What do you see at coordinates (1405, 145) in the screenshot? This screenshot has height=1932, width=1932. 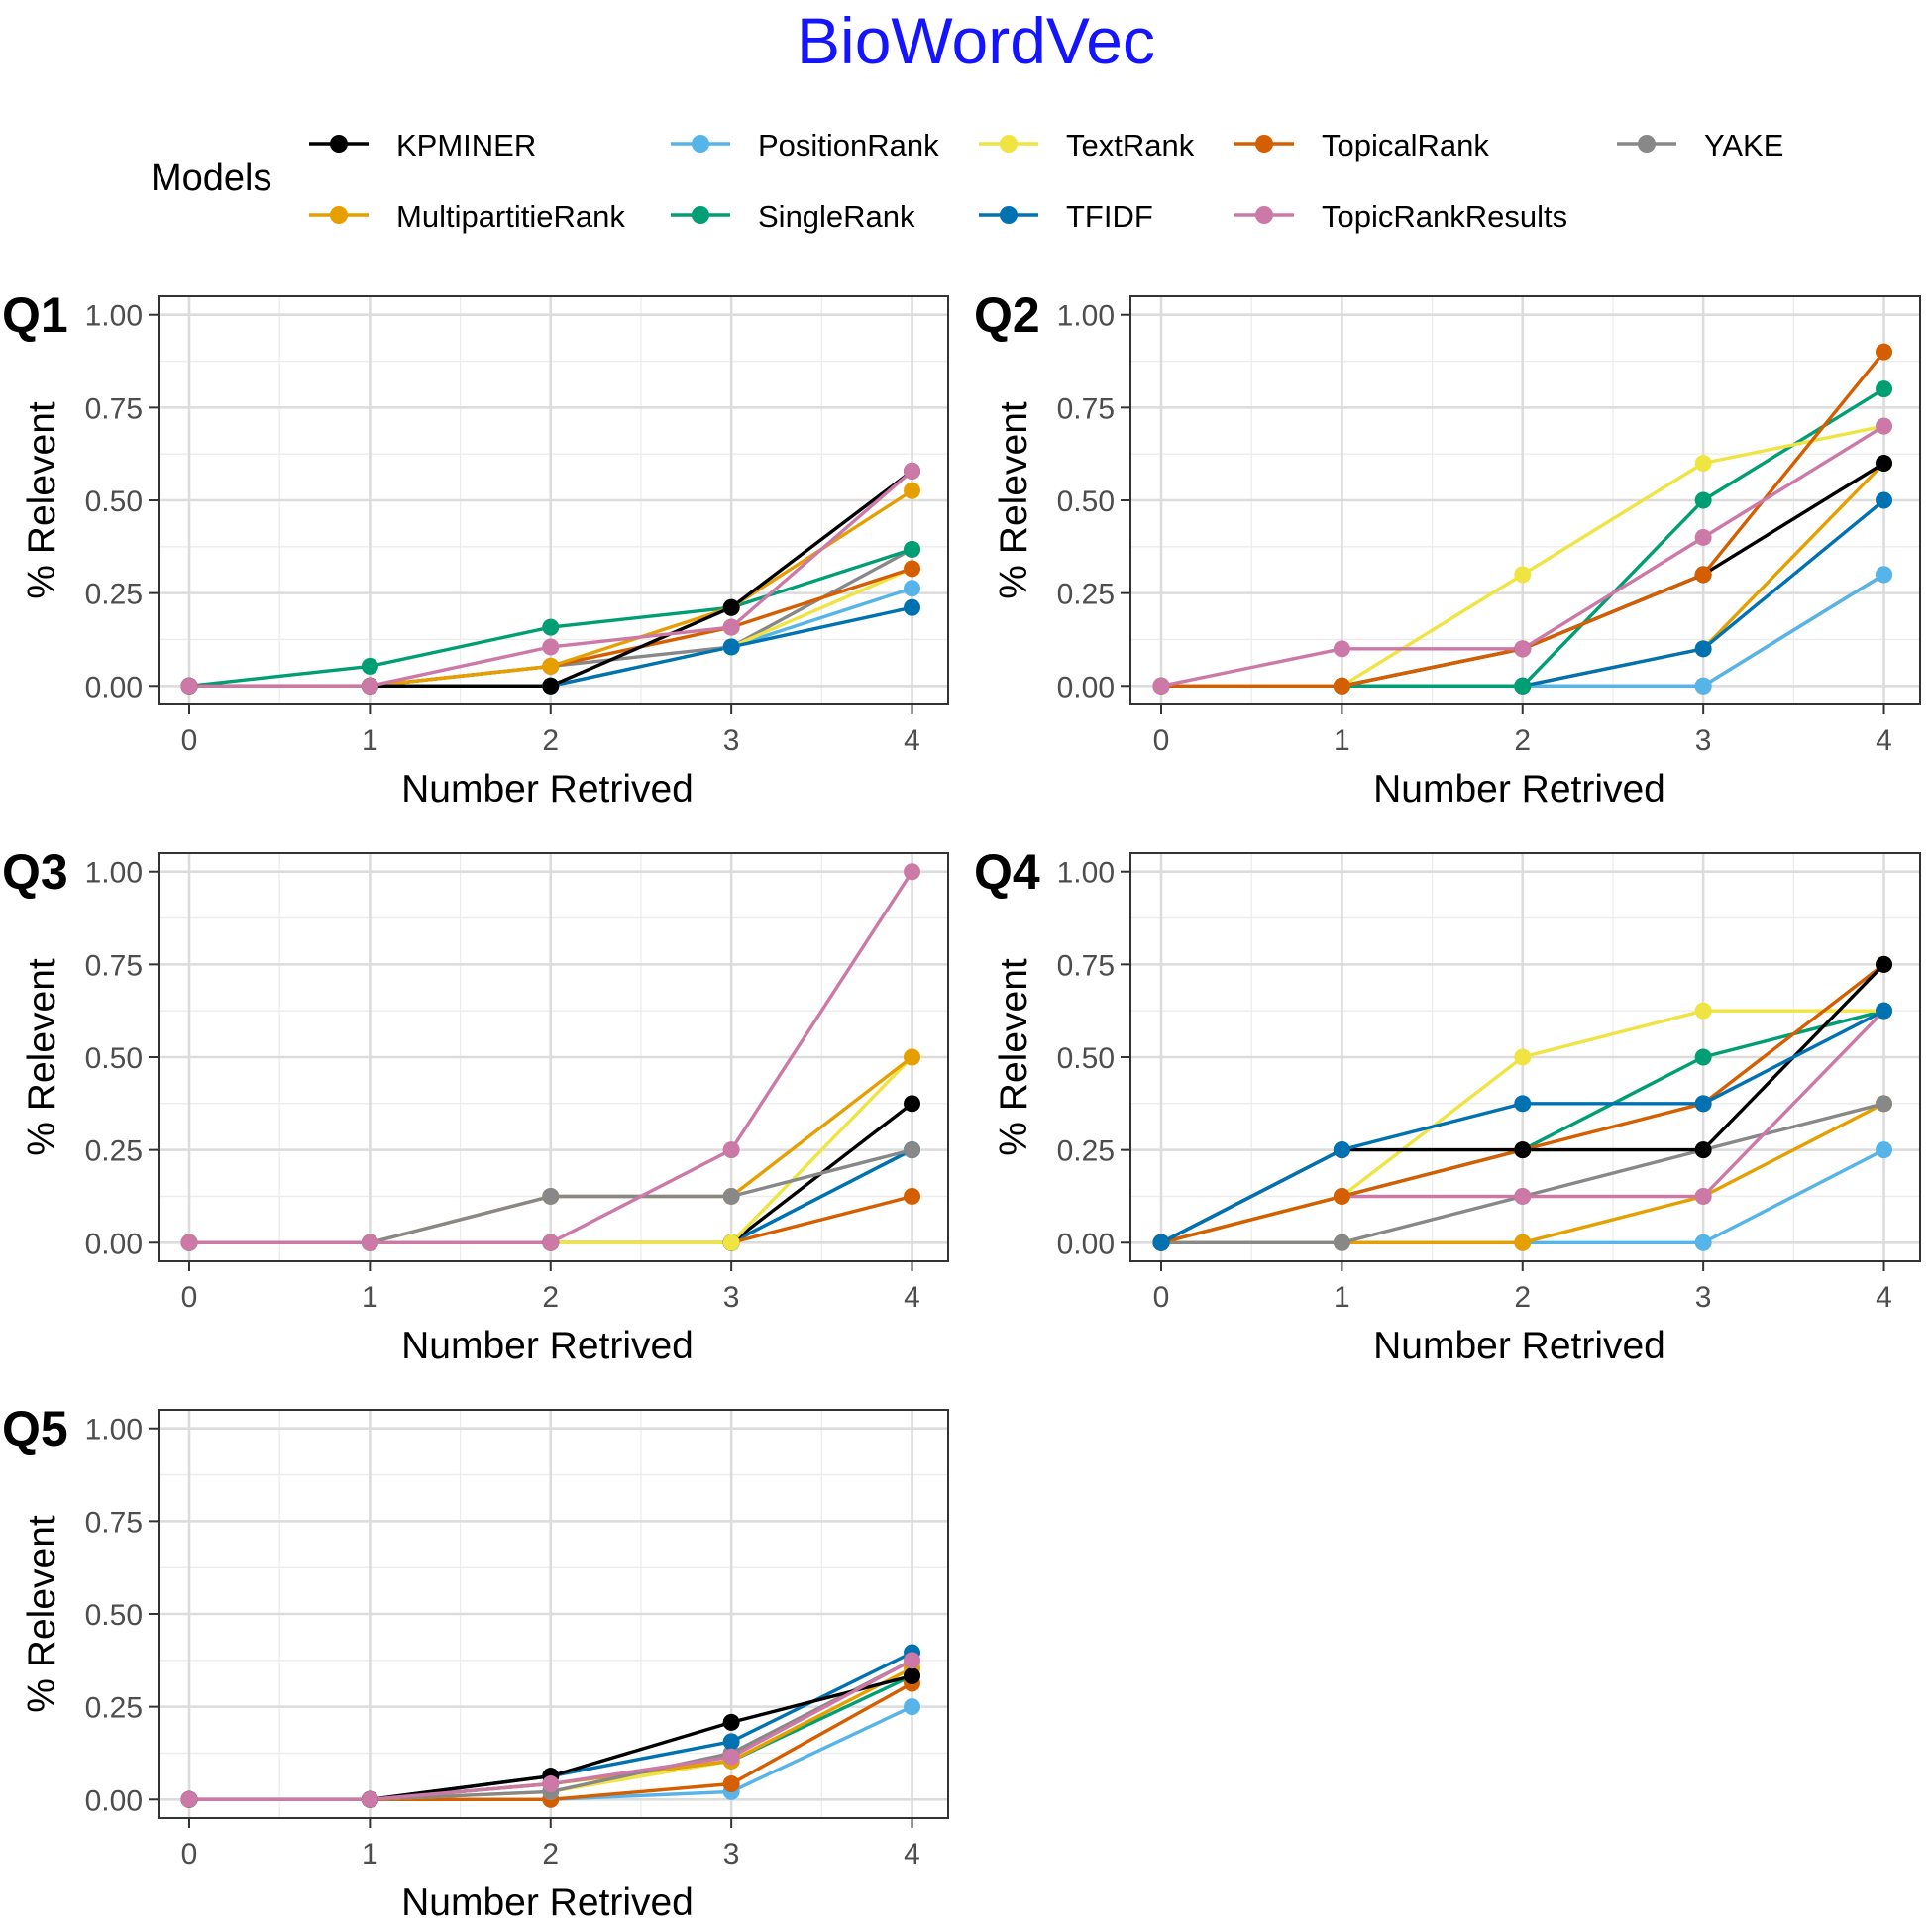 I see `legend-label: TopicalRank` at bounding box center [1405, 145].